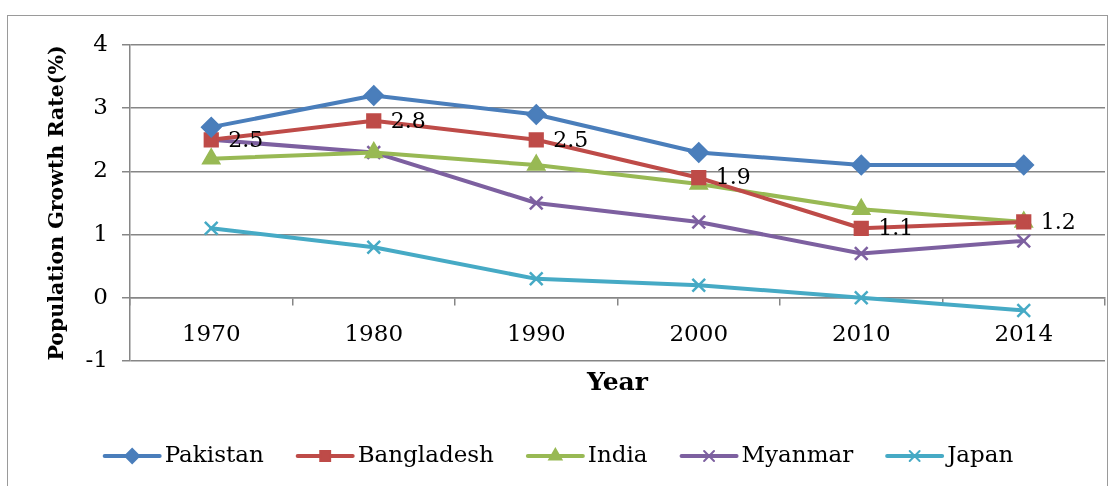 The width and height of the screenshot is (1118, 486). What do you see at coordinates (797, 453) in the screenshot?
I see `legend-label: Myanmar` at bounding box center [797, 453].